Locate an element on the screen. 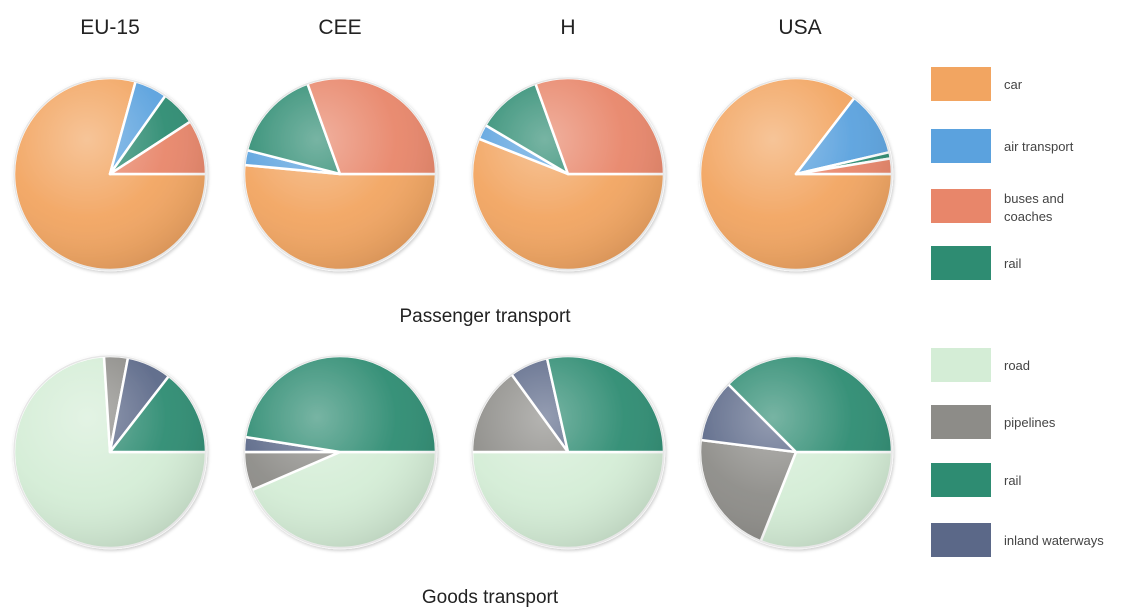 Image resolution: width=1142 pixels, height=609 pixels. column-title-eu15: EU-15 is located at coordinates (110, 27).